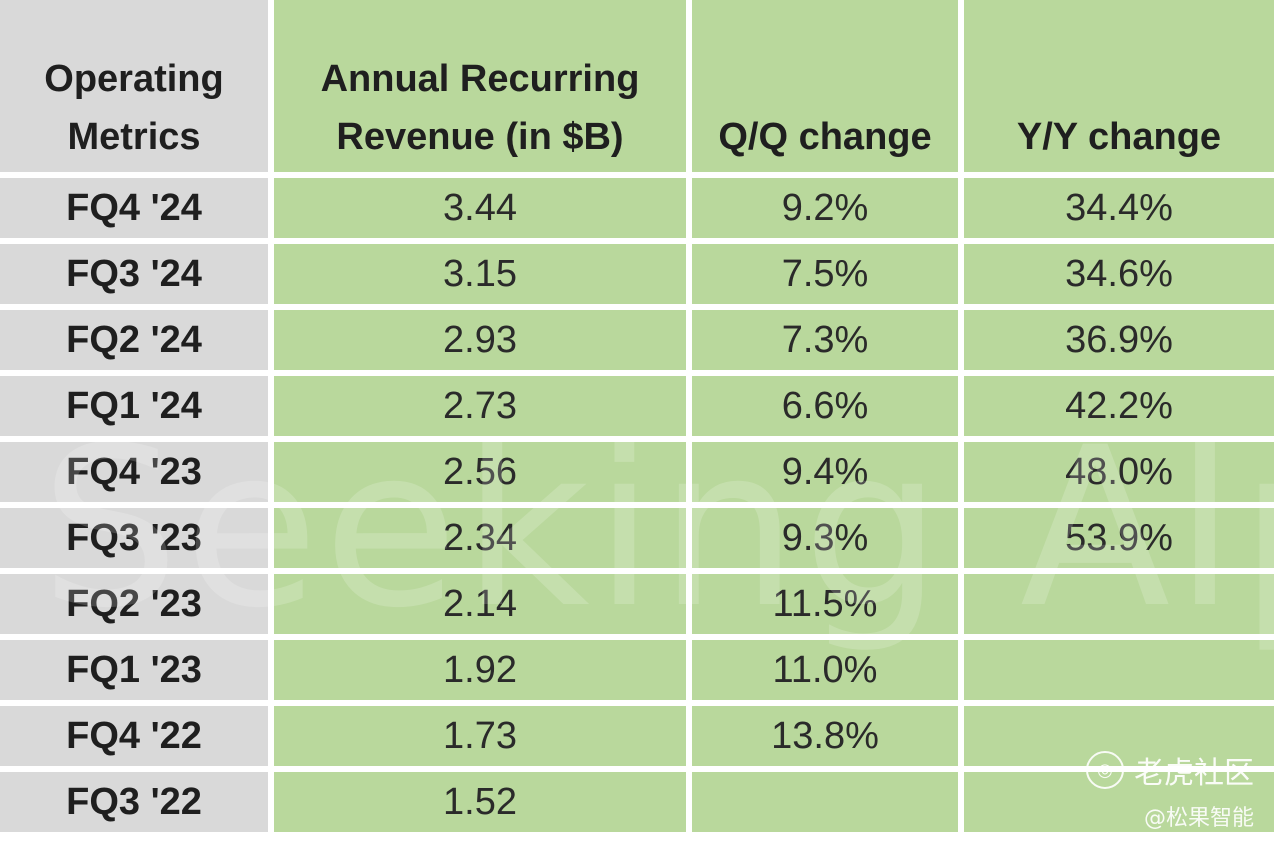 The width and height of the screenshot is (1280, 844). What do you see at coordinates (480, 406) in the screenshot?
I see `arr-value: 2.73` at bounding box center [480, 406].